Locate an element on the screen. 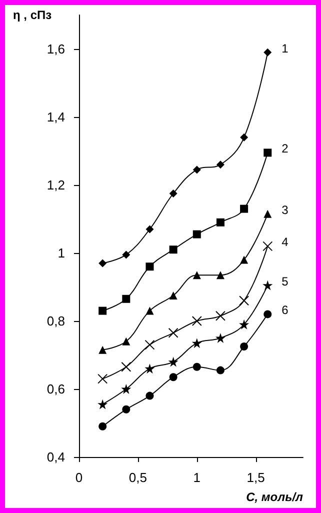 The height and width of the screenshot is (513, 321). x-axis-title: С, моль/л is located at coordinates (275, 497).